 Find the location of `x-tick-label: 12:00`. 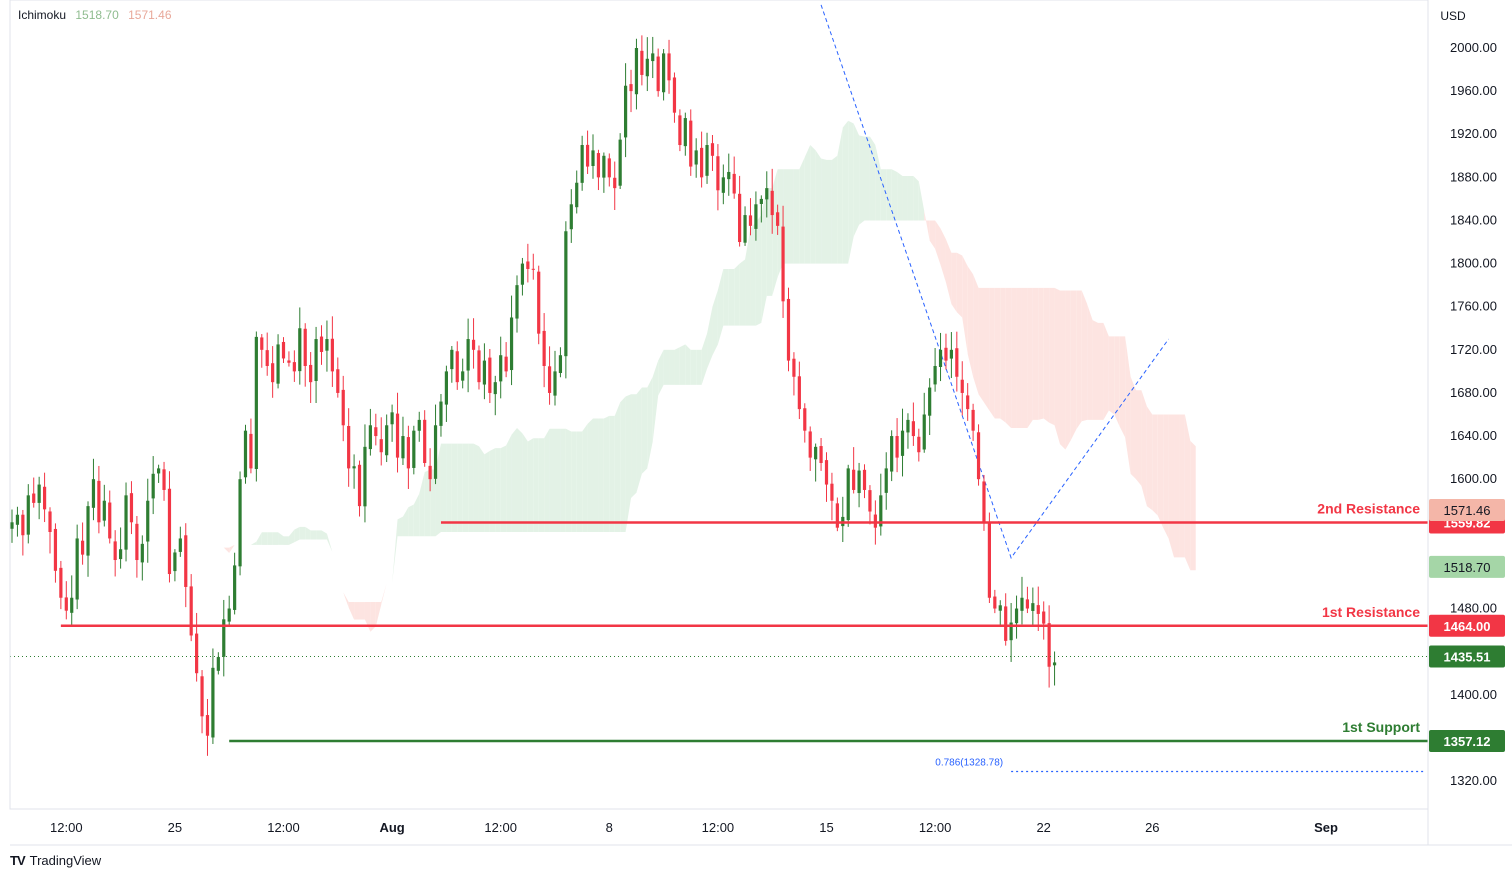

x-tick-label: 12:00 is located at coordinates (283, 827).